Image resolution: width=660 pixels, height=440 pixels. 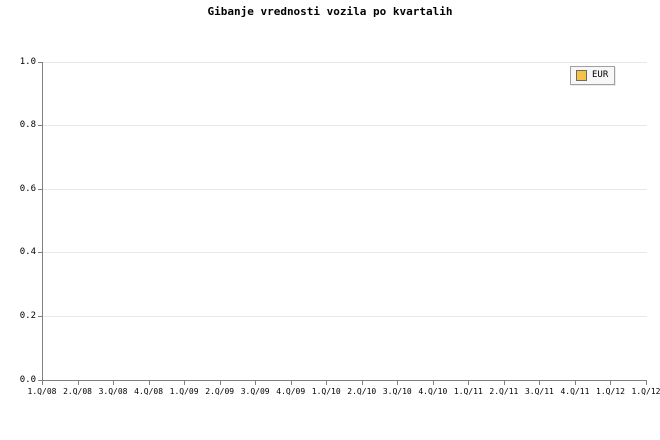 I want to click on xtick-label: 2.Q/09, so click(x=220, y=391).